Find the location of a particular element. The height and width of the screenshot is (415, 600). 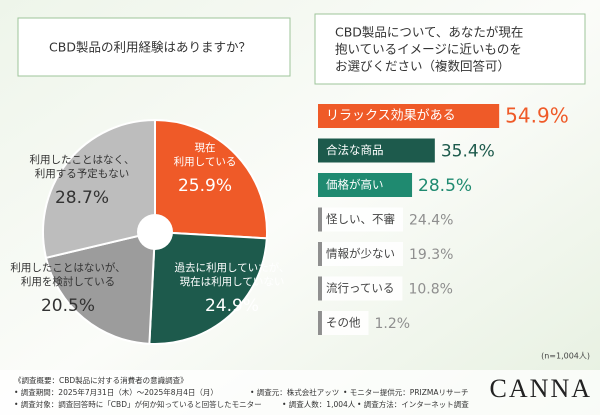

value-label: 1.2% is located at coordinates (393, 324).